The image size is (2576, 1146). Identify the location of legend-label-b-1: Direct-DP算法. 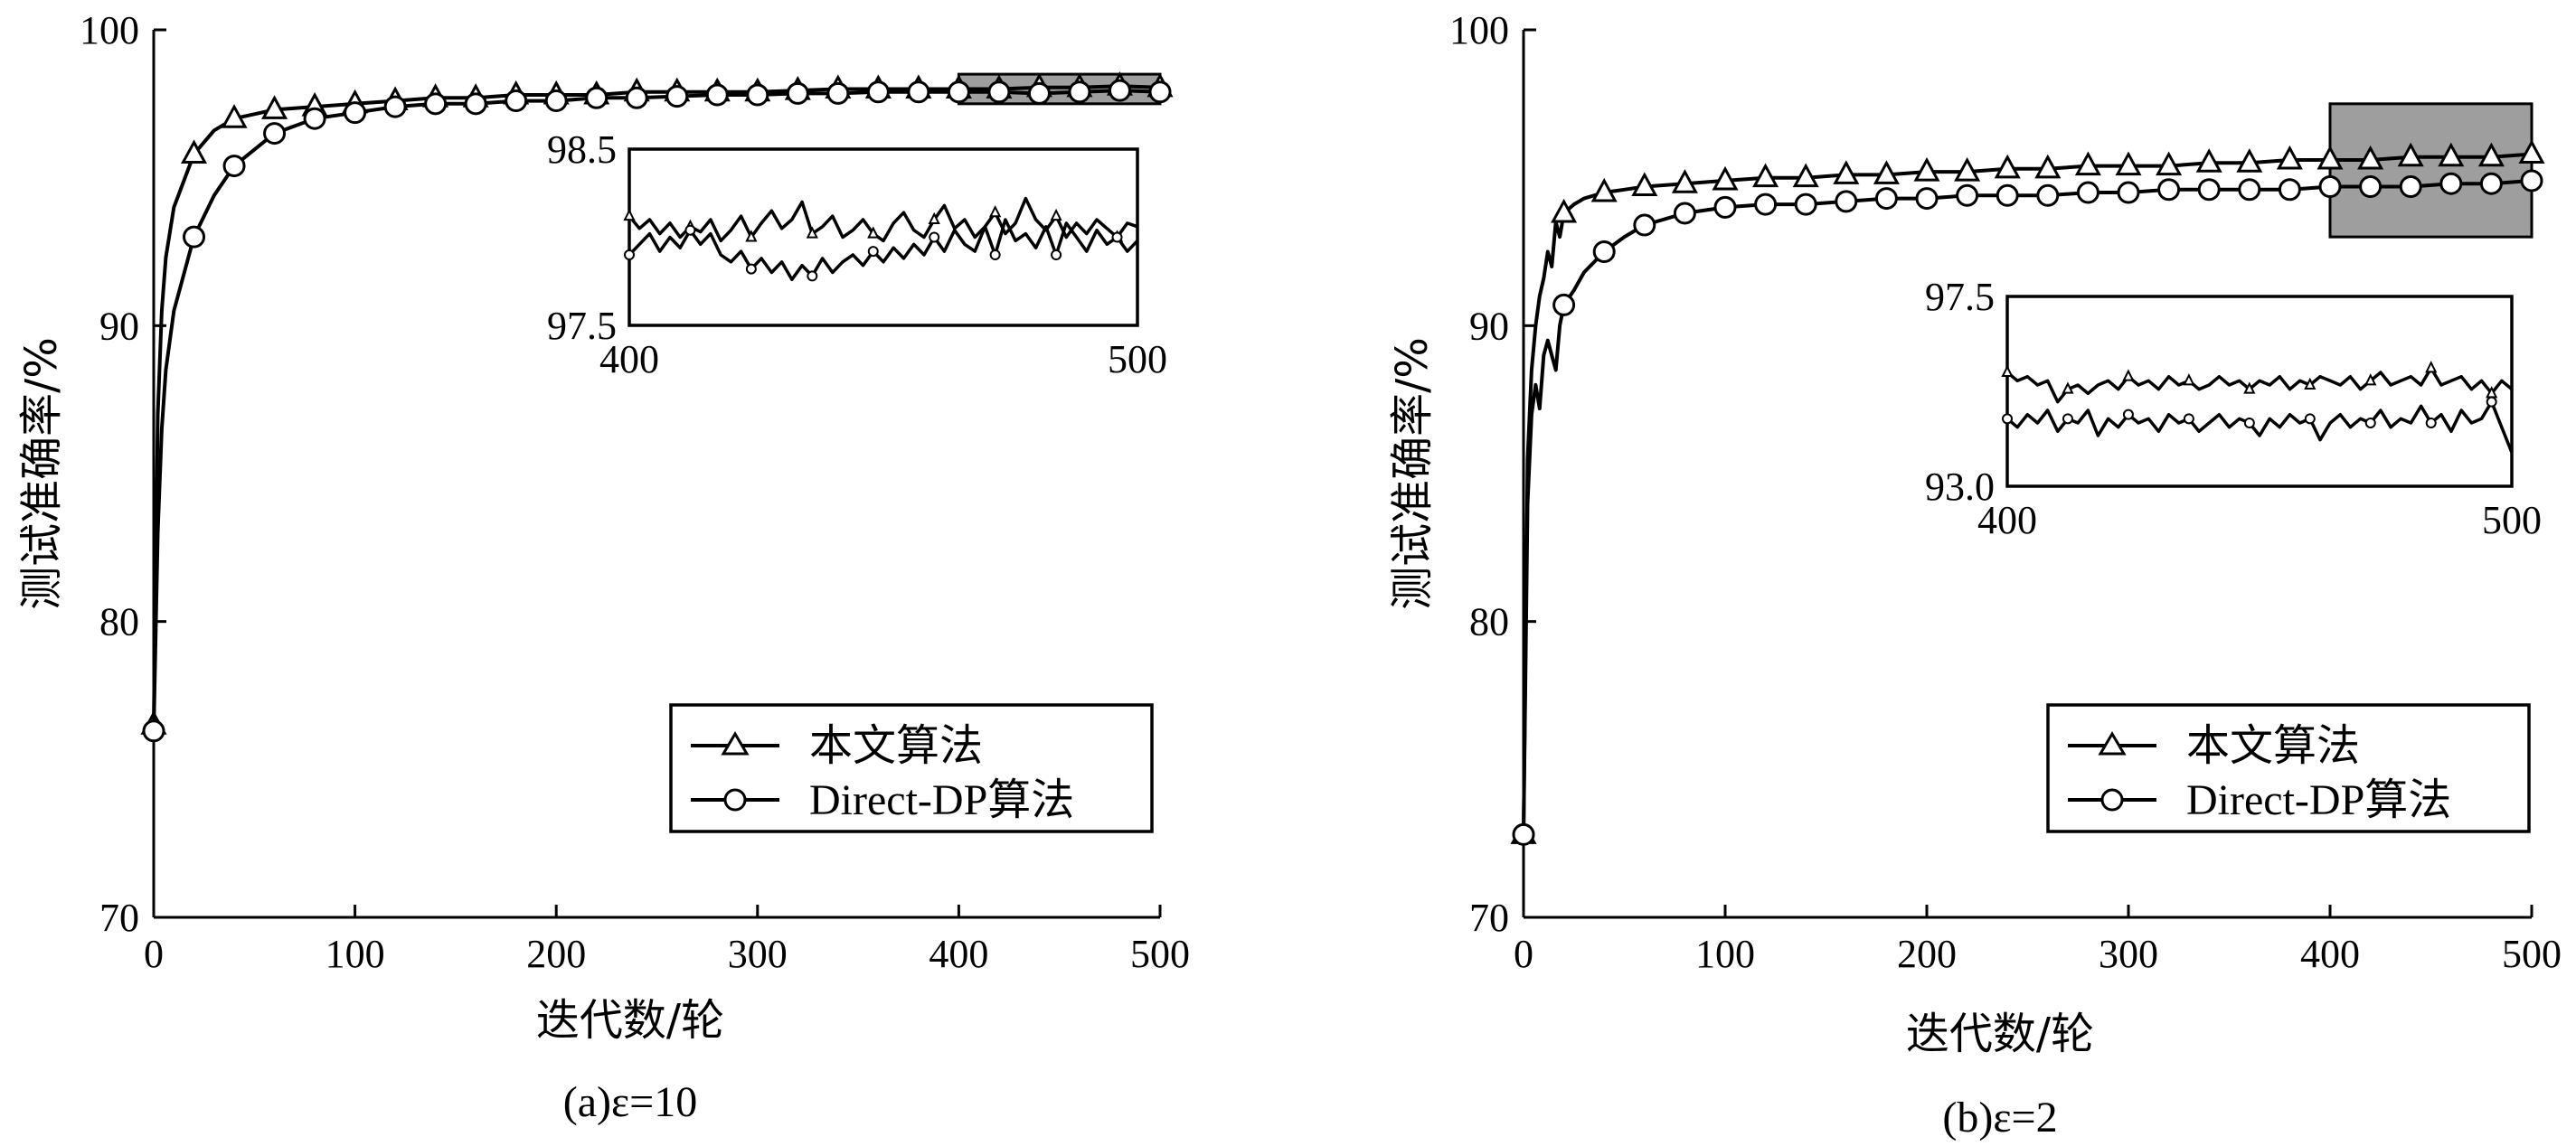
(2318, 800).